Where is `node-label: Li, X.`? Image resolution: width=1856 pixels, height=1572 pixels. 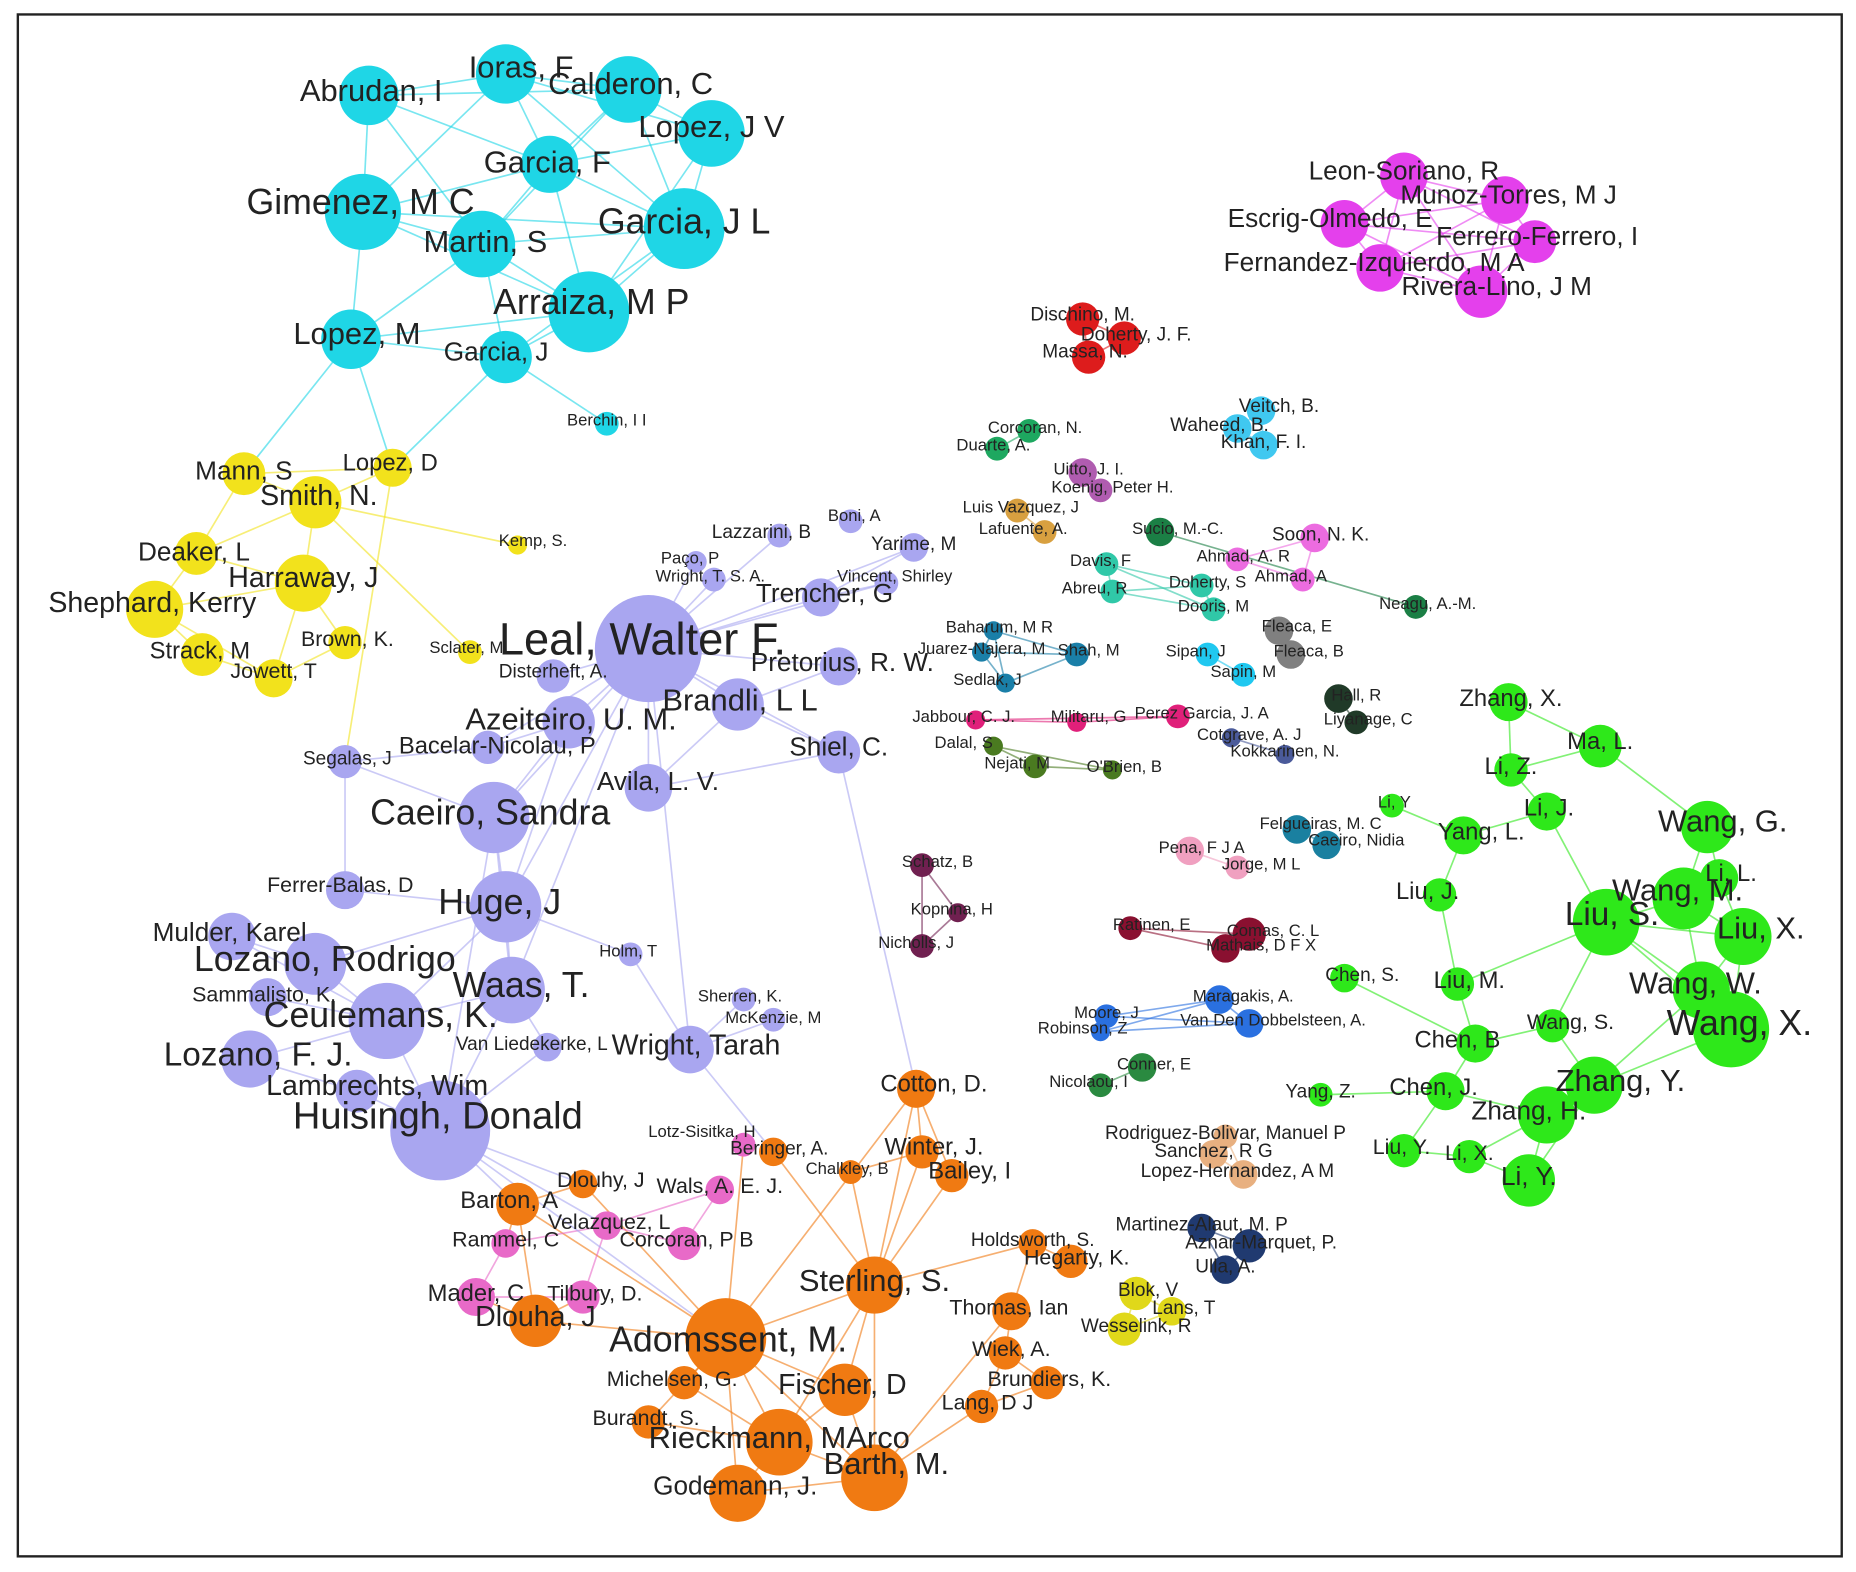
node-label: Li, X. is located at coordinates (1469, 1153).